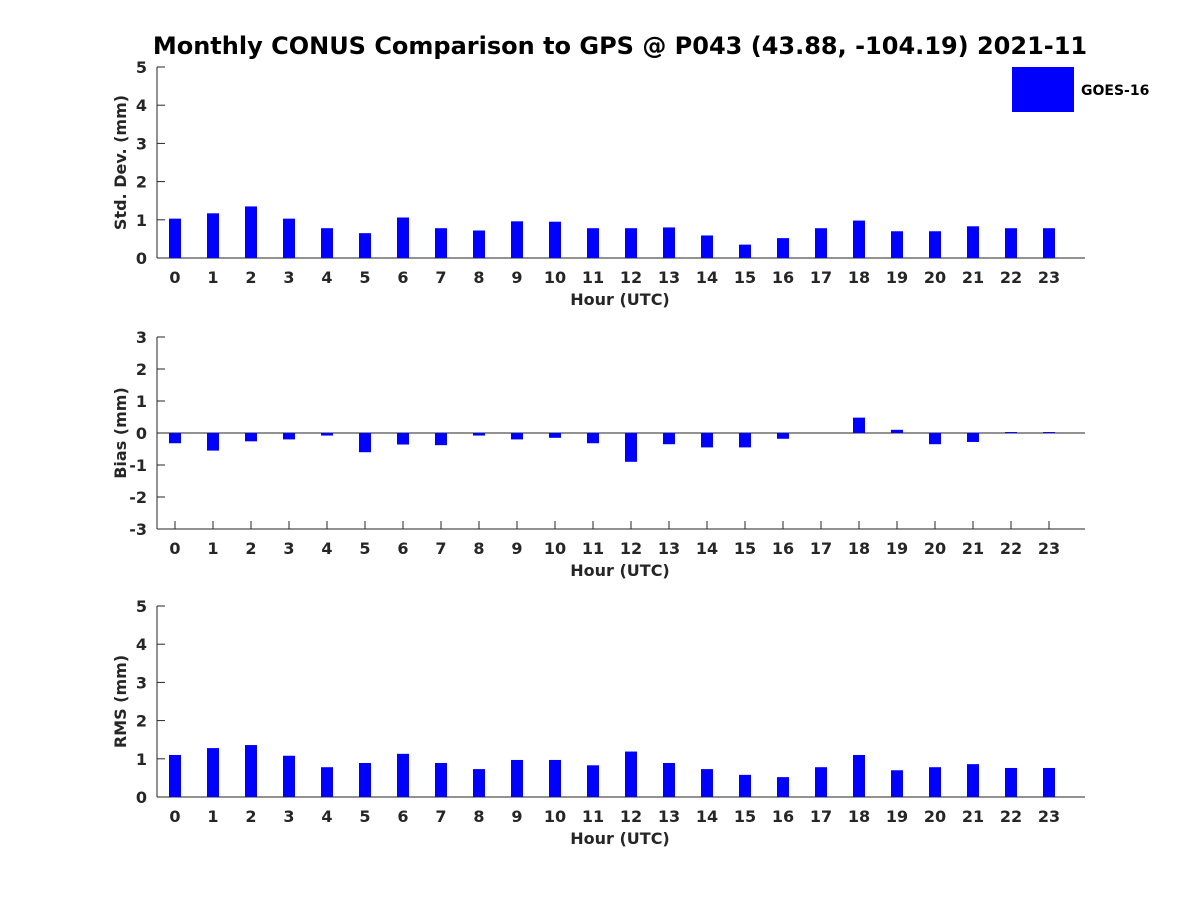 Image resolution: width=1200 pixels, height=900 pixels. I want to click on y-axis-label: Std. Dev. (mm), so click(120, 162).